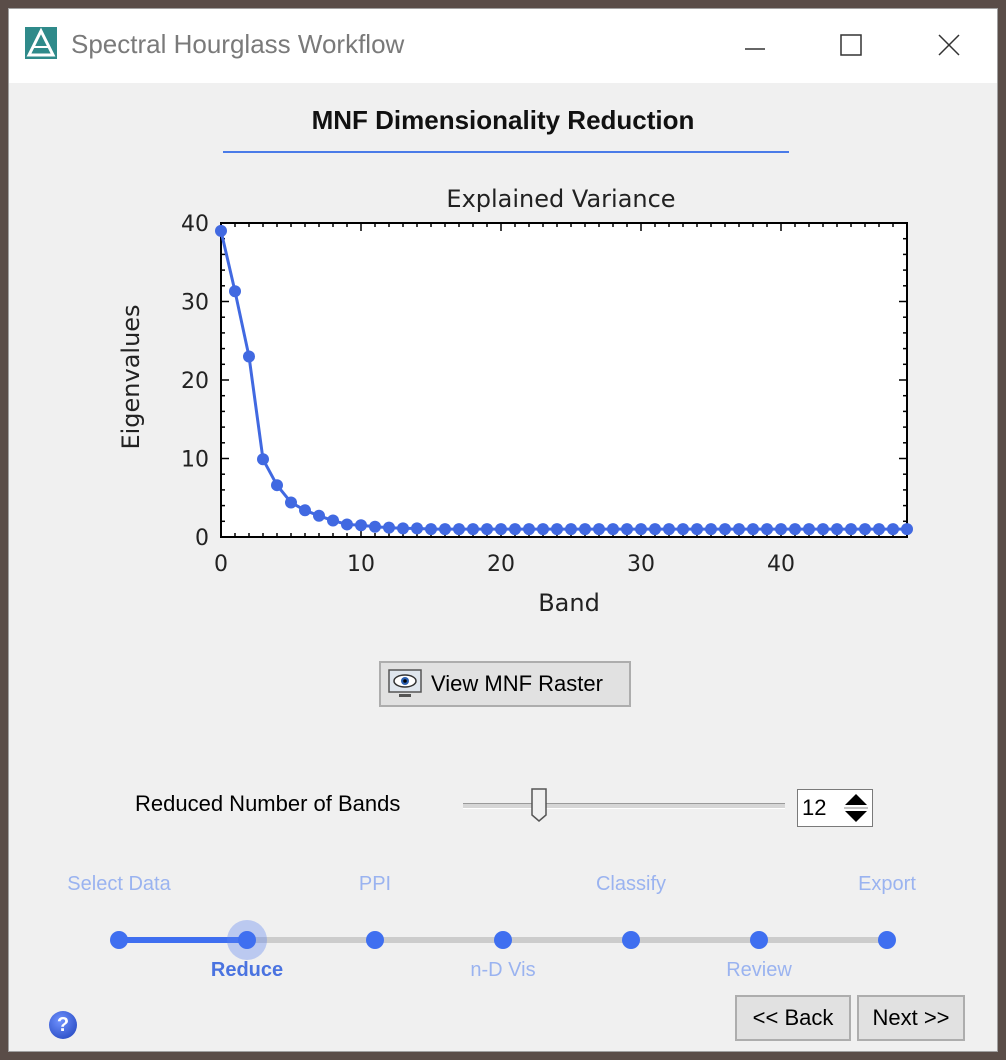  What do you see at coordinates (539, 805) in the screenshot?
I see `bands-slider-thumb` at bounding box center [539, 805].